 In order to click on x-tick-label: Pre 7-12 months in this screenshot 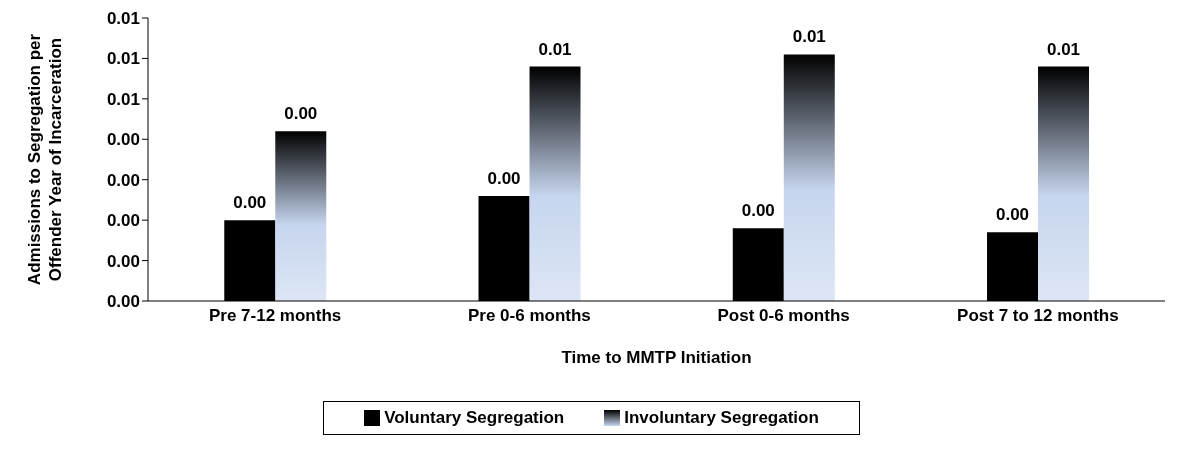, I will do `click(275, 316)`.